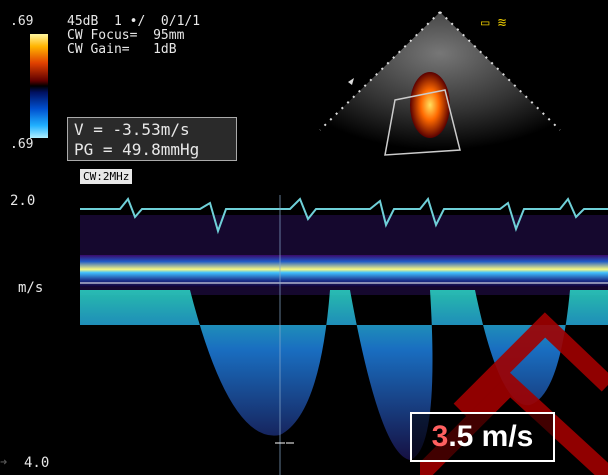 The width and height of the screenshot is (608, 475). What do you see at coordinates (23, 201) in the screenshot?
I see `velocity-scale-top: 2.0` at bounding box center [23, 201].